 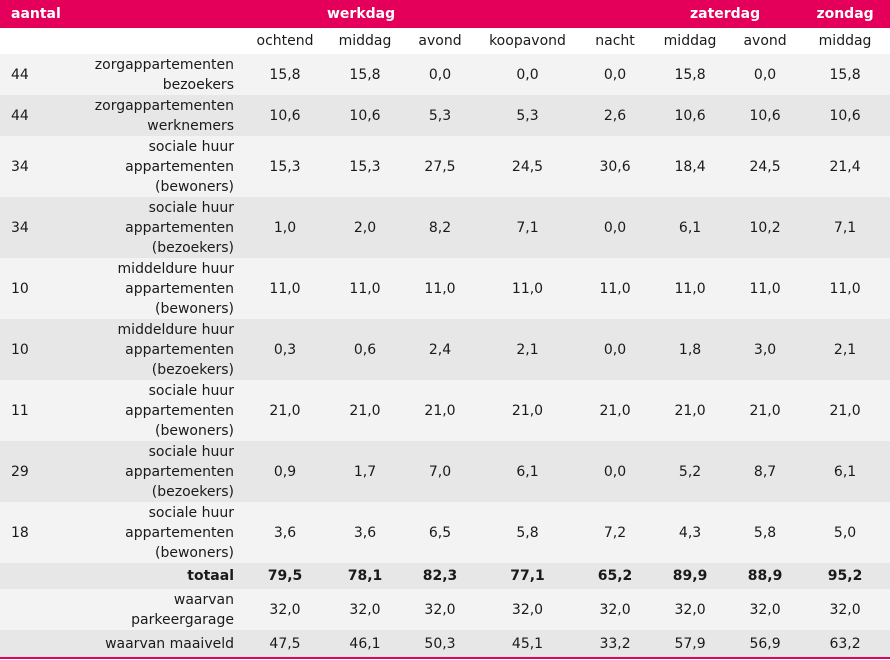 What do you see at coordinates (285, 643) in the screenshot?
I see `table-cell: 47,5` at bounding box center [285, 643].